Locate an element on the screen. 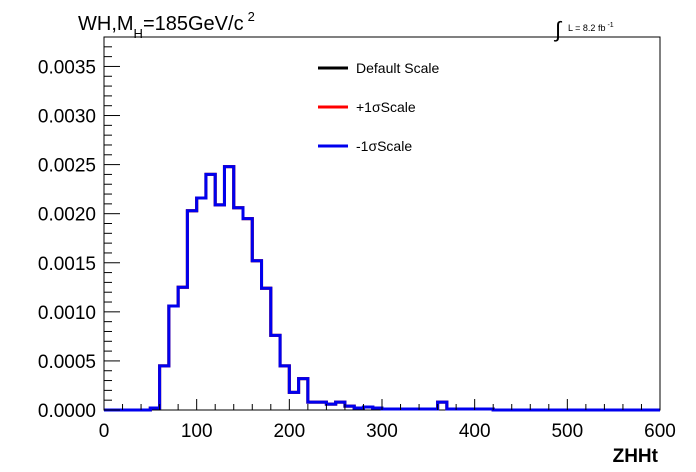  x-tick-label: 600 is located at coordinates (660, 431).